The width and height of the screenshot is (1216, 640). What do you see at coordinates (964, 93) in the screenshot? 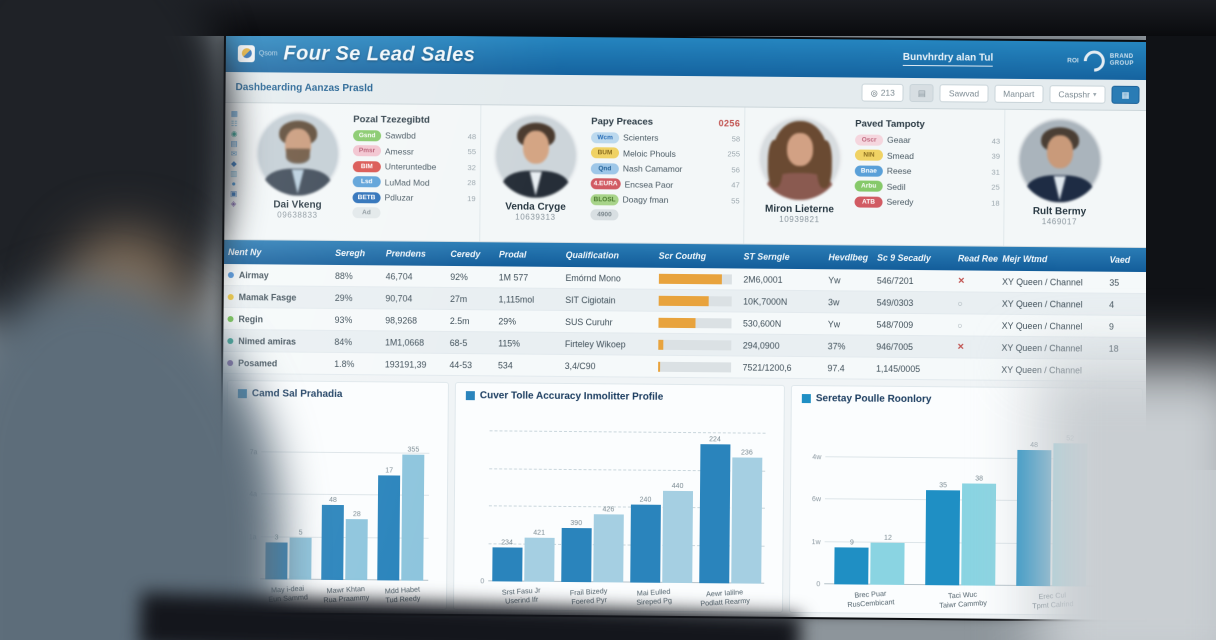
I see `export-button: Sawvad` at bounding box center [964, 93].